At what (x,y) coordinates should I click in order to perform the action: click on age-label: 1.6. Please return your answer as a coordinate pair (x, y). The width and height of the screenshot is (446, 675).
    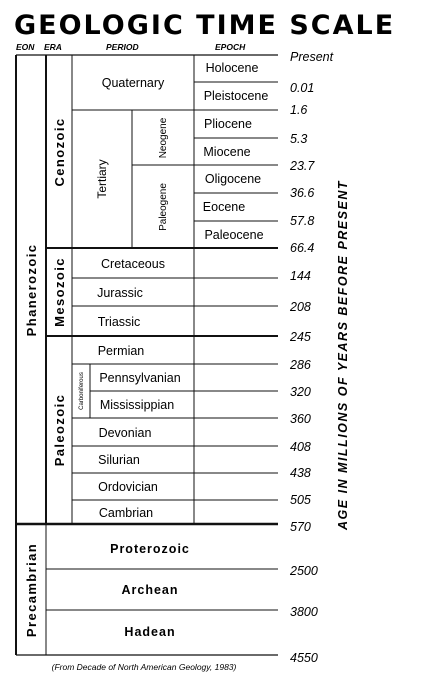
    Looking at the image, I should click on (298, 110).